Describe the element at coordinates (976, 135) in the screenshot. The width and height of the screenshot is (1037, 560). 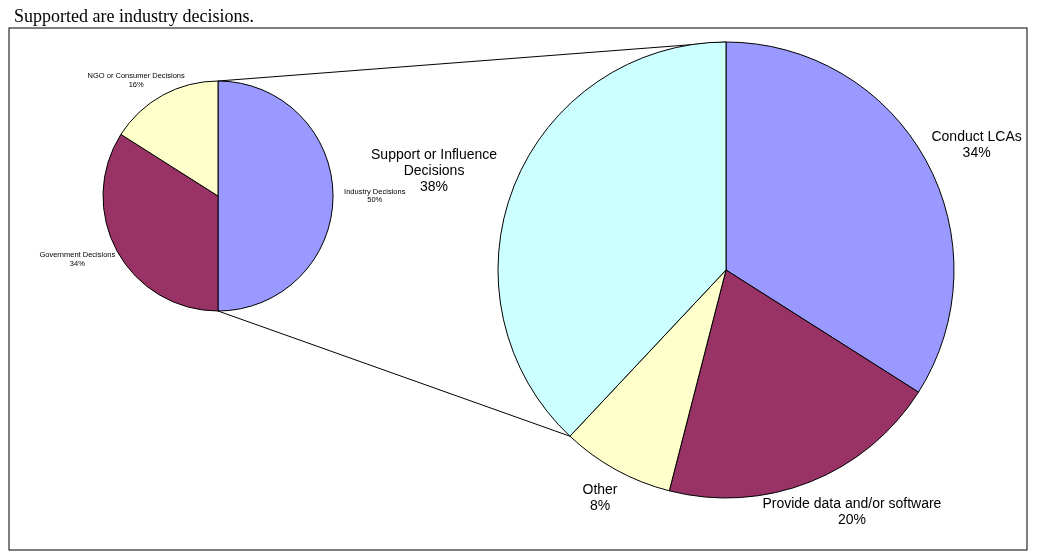
I see `slice-label: Conduct LCAs` at that location.